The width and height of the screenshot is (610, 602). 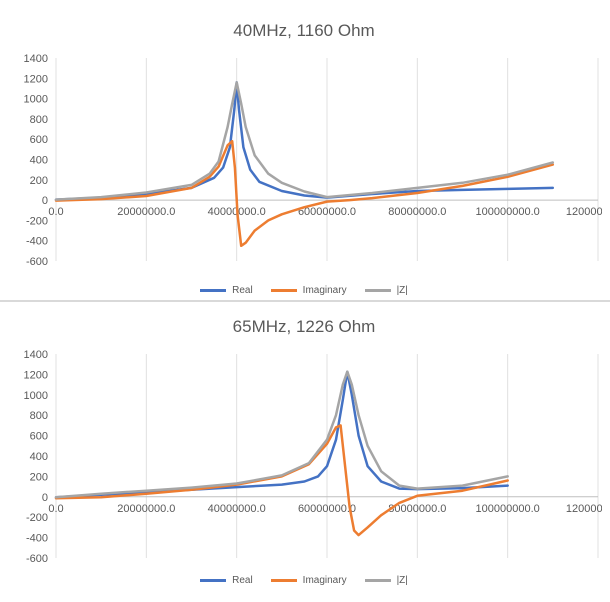 What do you see at coordinates (304, 30) in the screenshot?
I see `chart-title: 40MHz, 1160 Ohm` at bounding box center [304, 30].